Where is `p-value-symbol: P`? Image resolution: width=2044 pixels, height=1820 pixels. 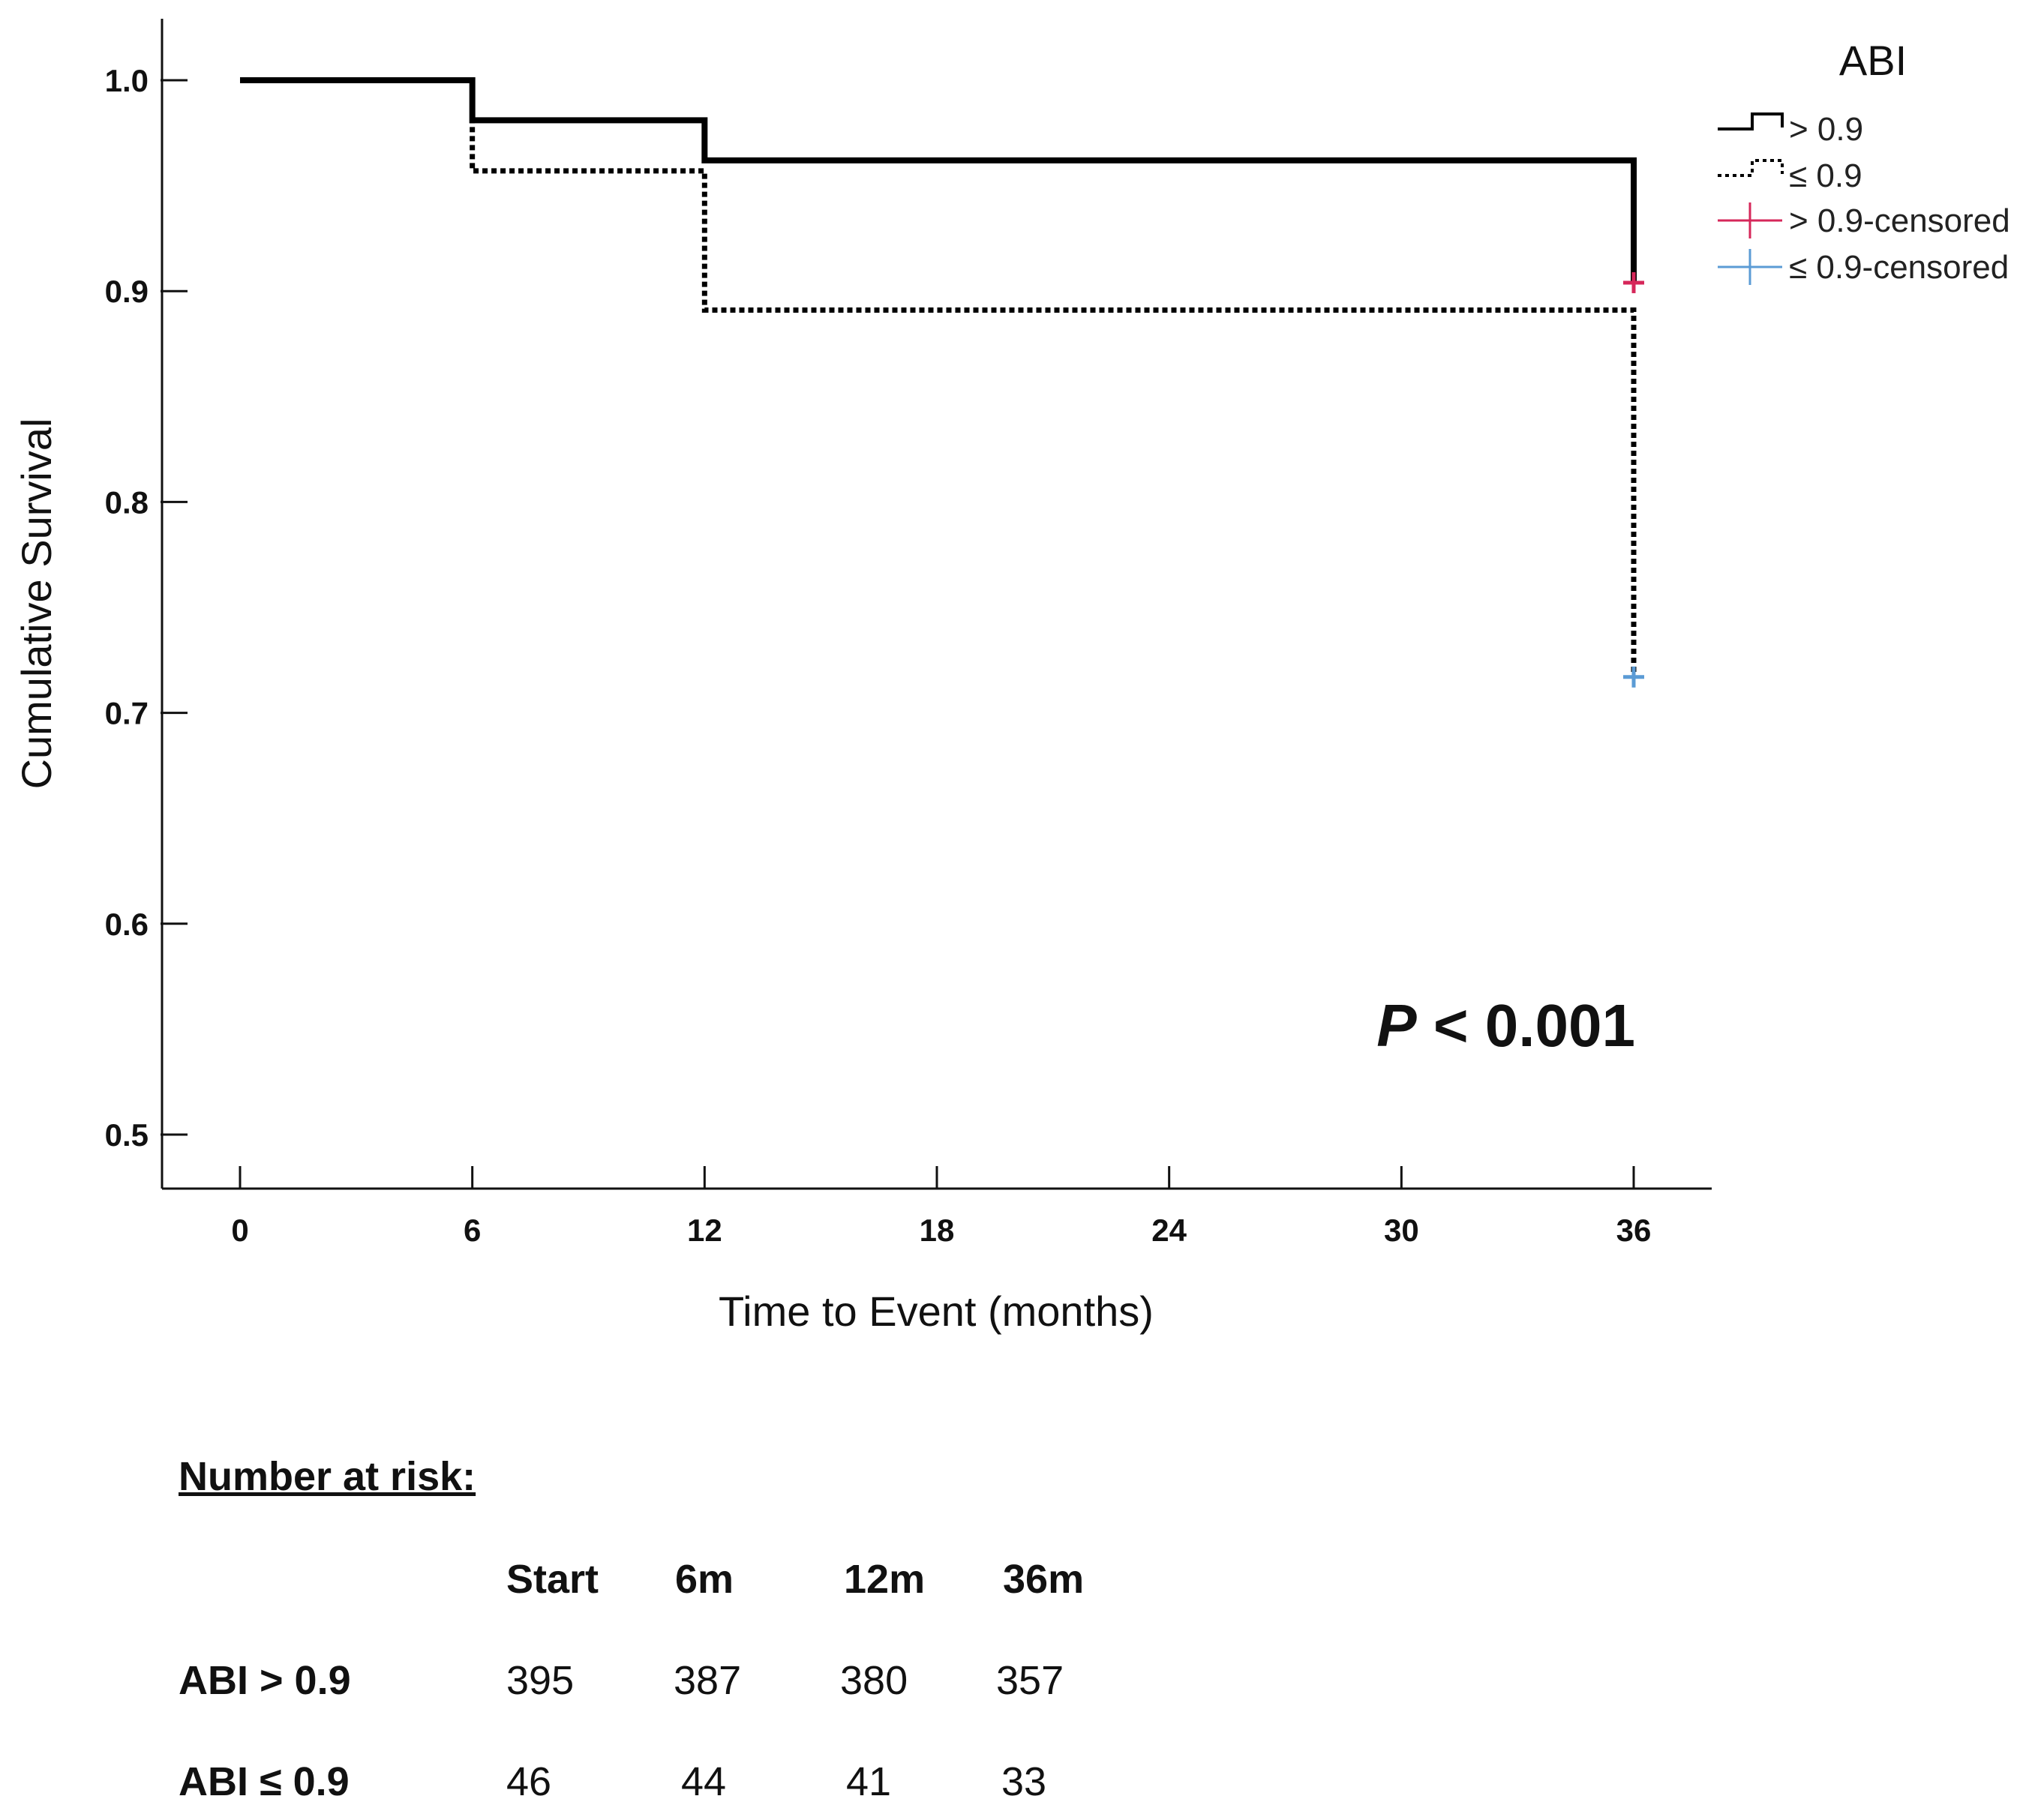
p-value-symbol: P is located at coordinates (1397, 1025).